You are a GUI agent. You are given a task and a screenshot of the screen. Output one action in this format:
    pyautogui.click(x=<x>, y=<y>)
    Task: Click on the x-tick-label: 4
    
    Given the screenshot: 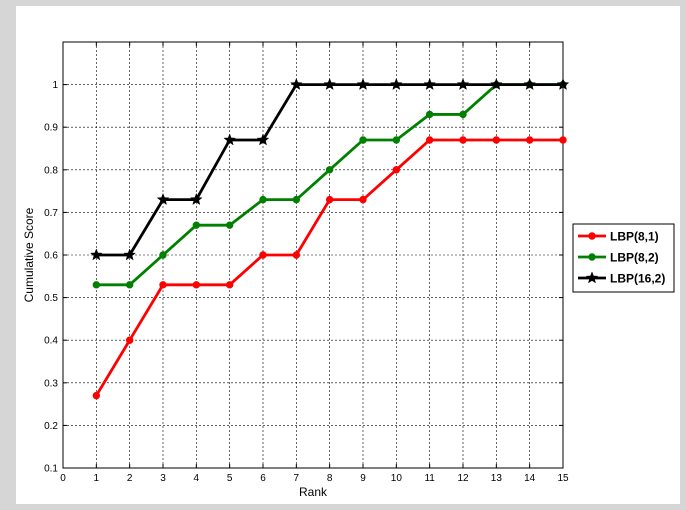 What is the action you would take?
    pyautogui.click(x=197, y=478)
    